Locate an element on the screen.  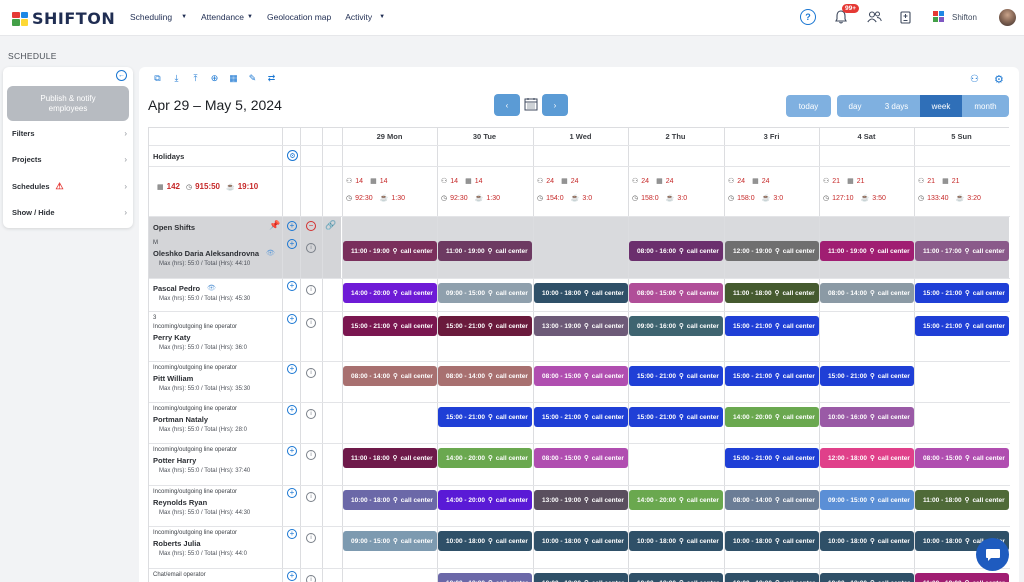
day-header: 29 Mon is located at coordinates (389, 136).